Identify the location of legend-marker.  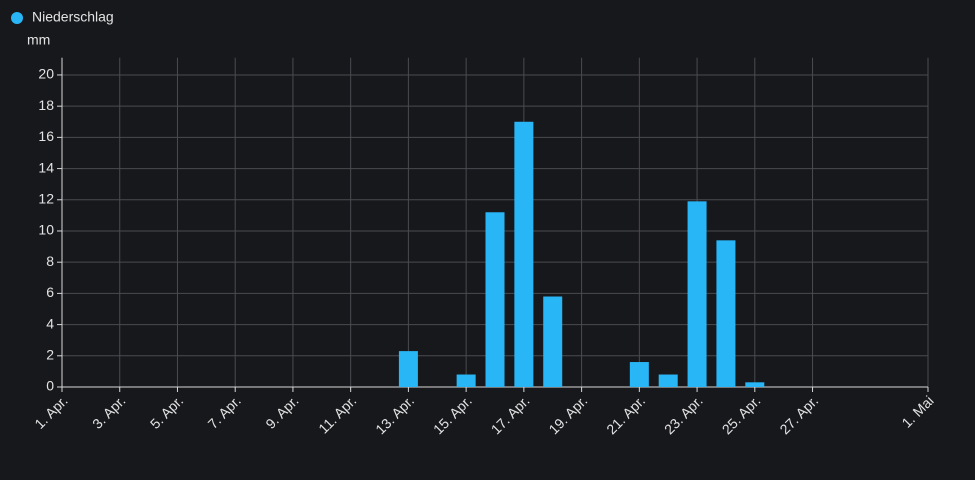
(17, 18).